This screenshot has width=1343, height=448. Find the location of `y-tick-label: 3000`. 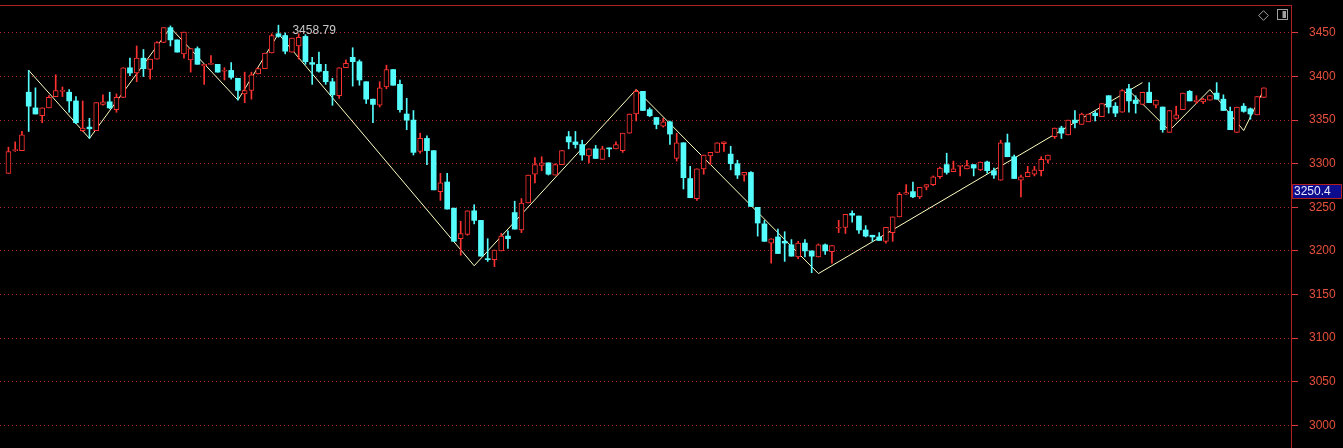

y-tick-label: 3000 is located at coordinates (1323, 424).